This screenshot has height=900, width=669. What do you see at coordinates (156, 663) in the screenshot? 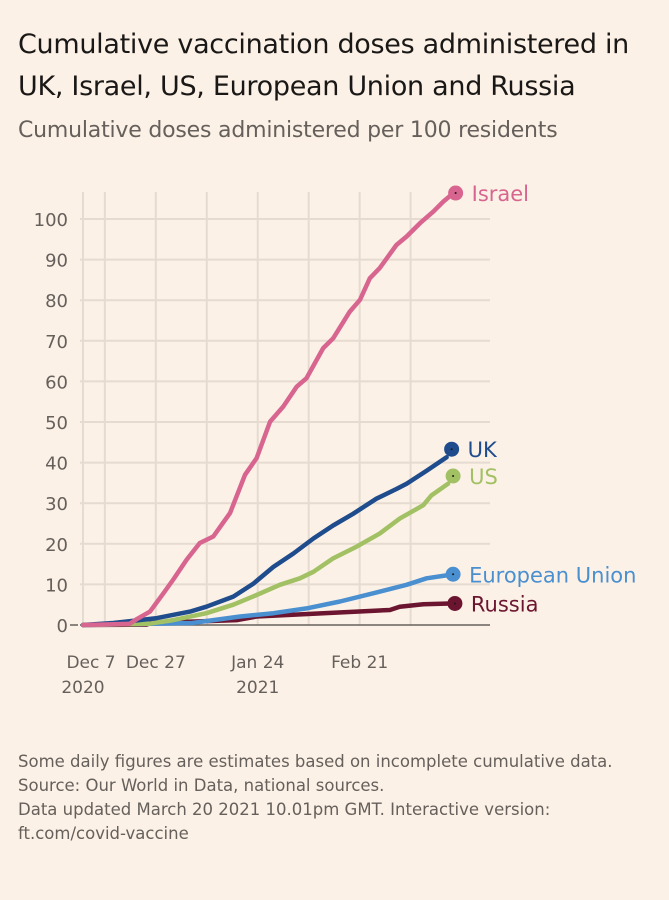
I see `x-tick-label: Dec 27` at bounding box center [156, 663].